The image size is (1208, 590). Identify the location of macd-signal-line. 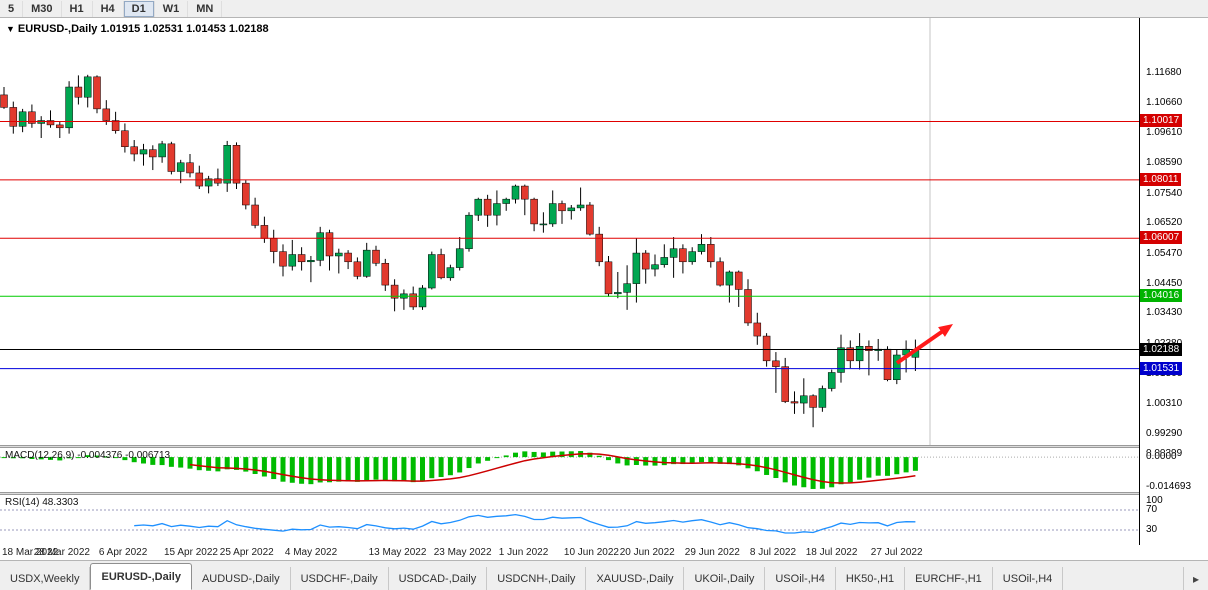
(552, 468).